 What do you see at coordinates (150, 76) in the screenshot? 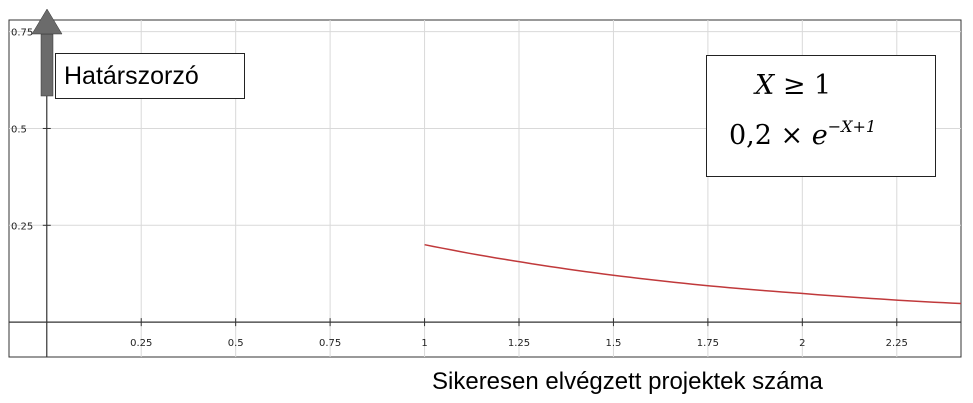
I see `y-axis-label: Határszorzó` at bounding box center [150, 76].